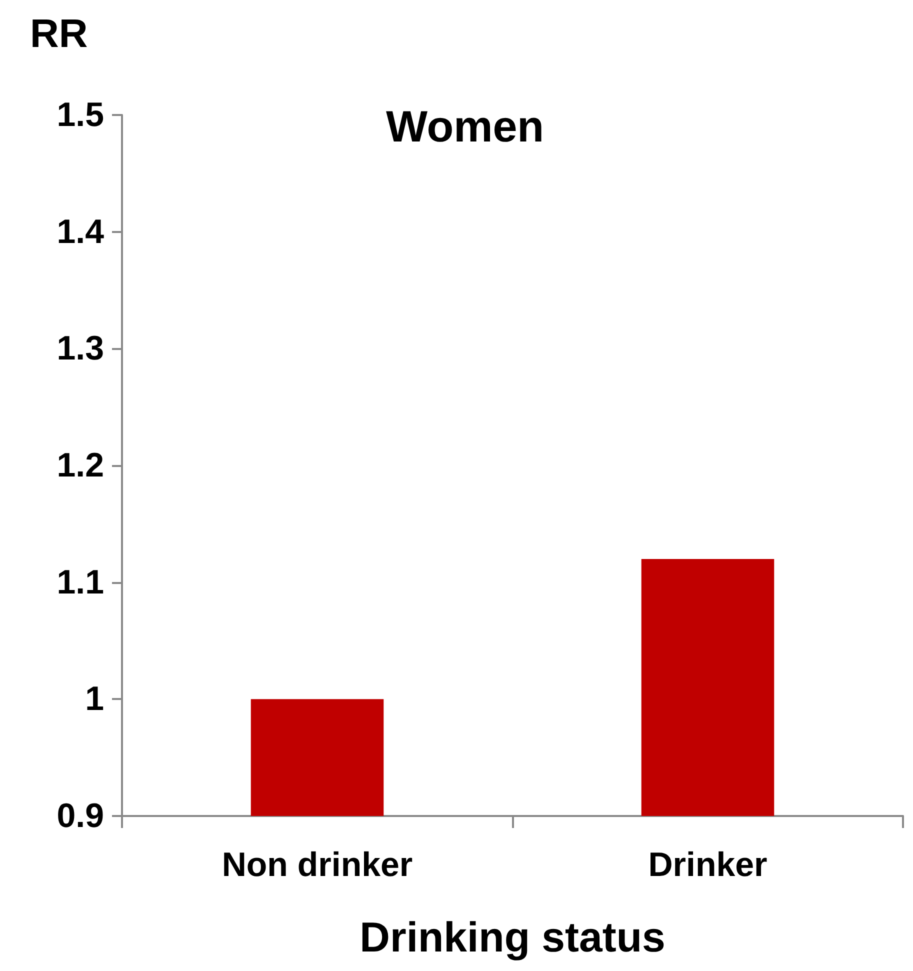 The width and height of the screenshot is (913, 971). What do you see at coordinates (708, 865) in the screenshot?
I see `x-tick-label: Drinker` at bounding box center [708, 865].